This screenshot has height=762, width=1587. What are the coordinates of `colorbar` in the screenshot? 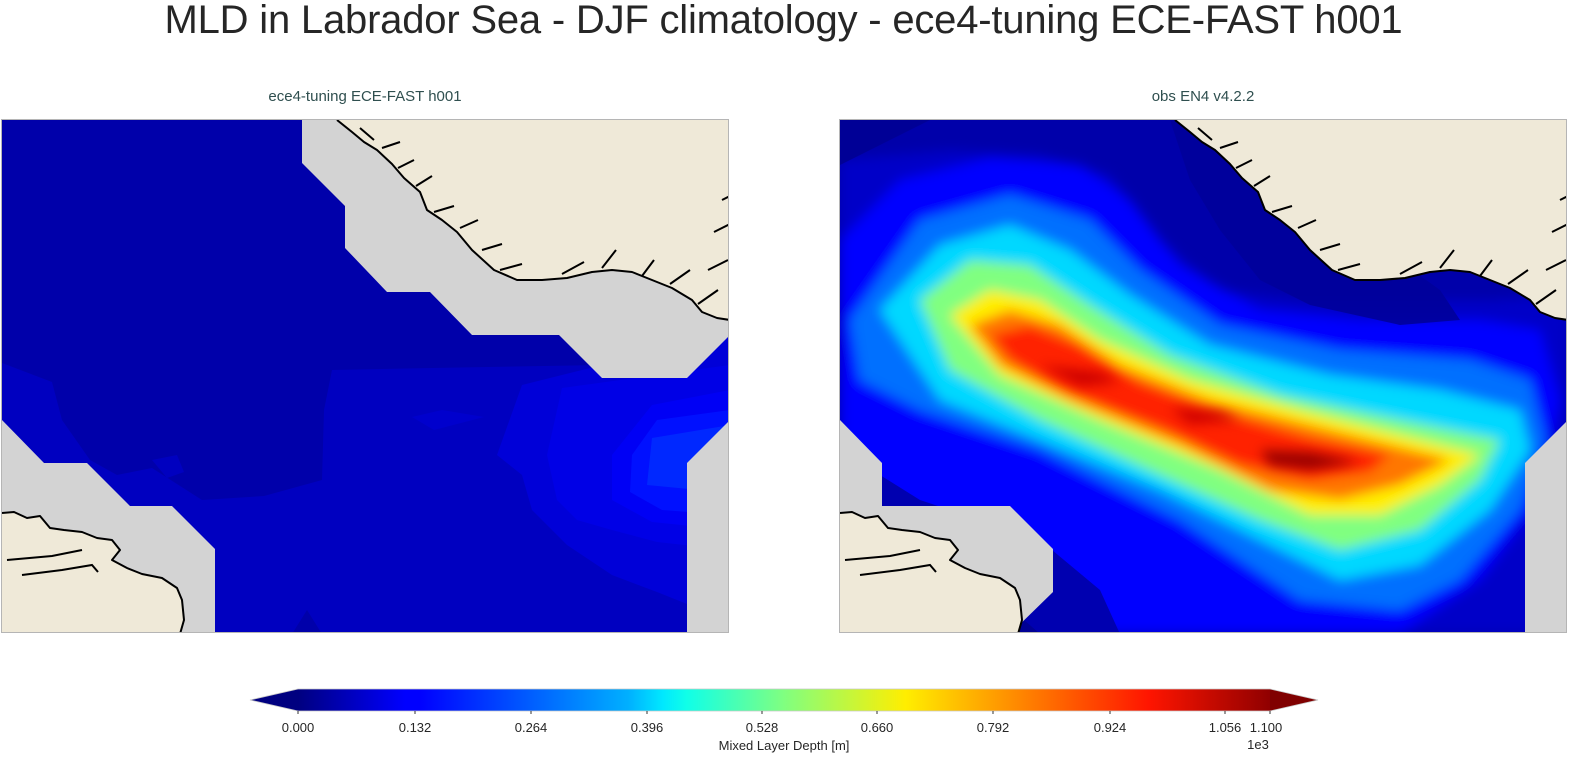 It's located at (784, 701).